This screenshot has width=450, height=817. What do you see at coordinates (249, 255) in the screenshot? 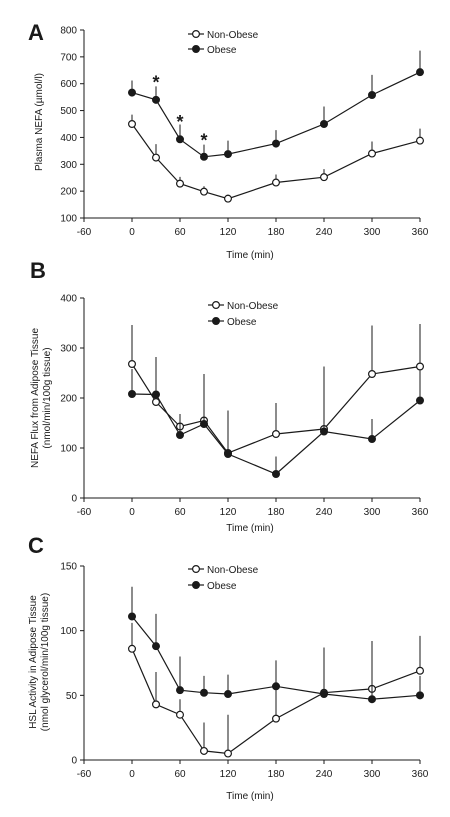
I see `x-axis-title-a: Time (min)` at bounding box center [249, 255].